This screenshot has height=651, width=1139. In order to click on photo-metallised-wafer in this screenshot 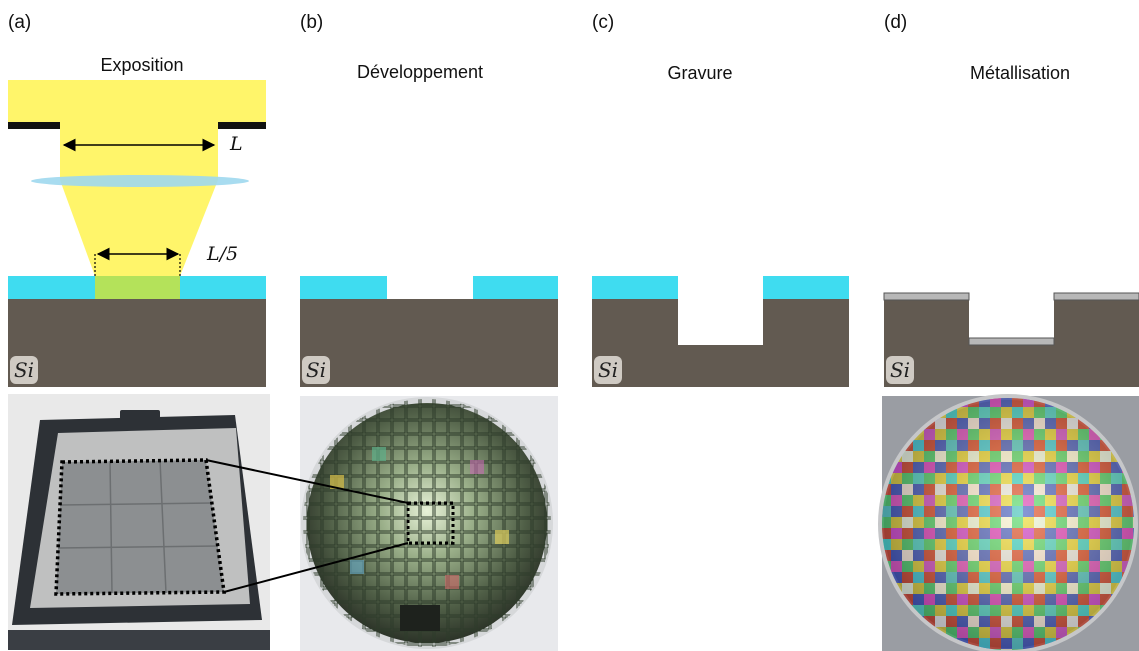, I will do `click(1008, 522)`.